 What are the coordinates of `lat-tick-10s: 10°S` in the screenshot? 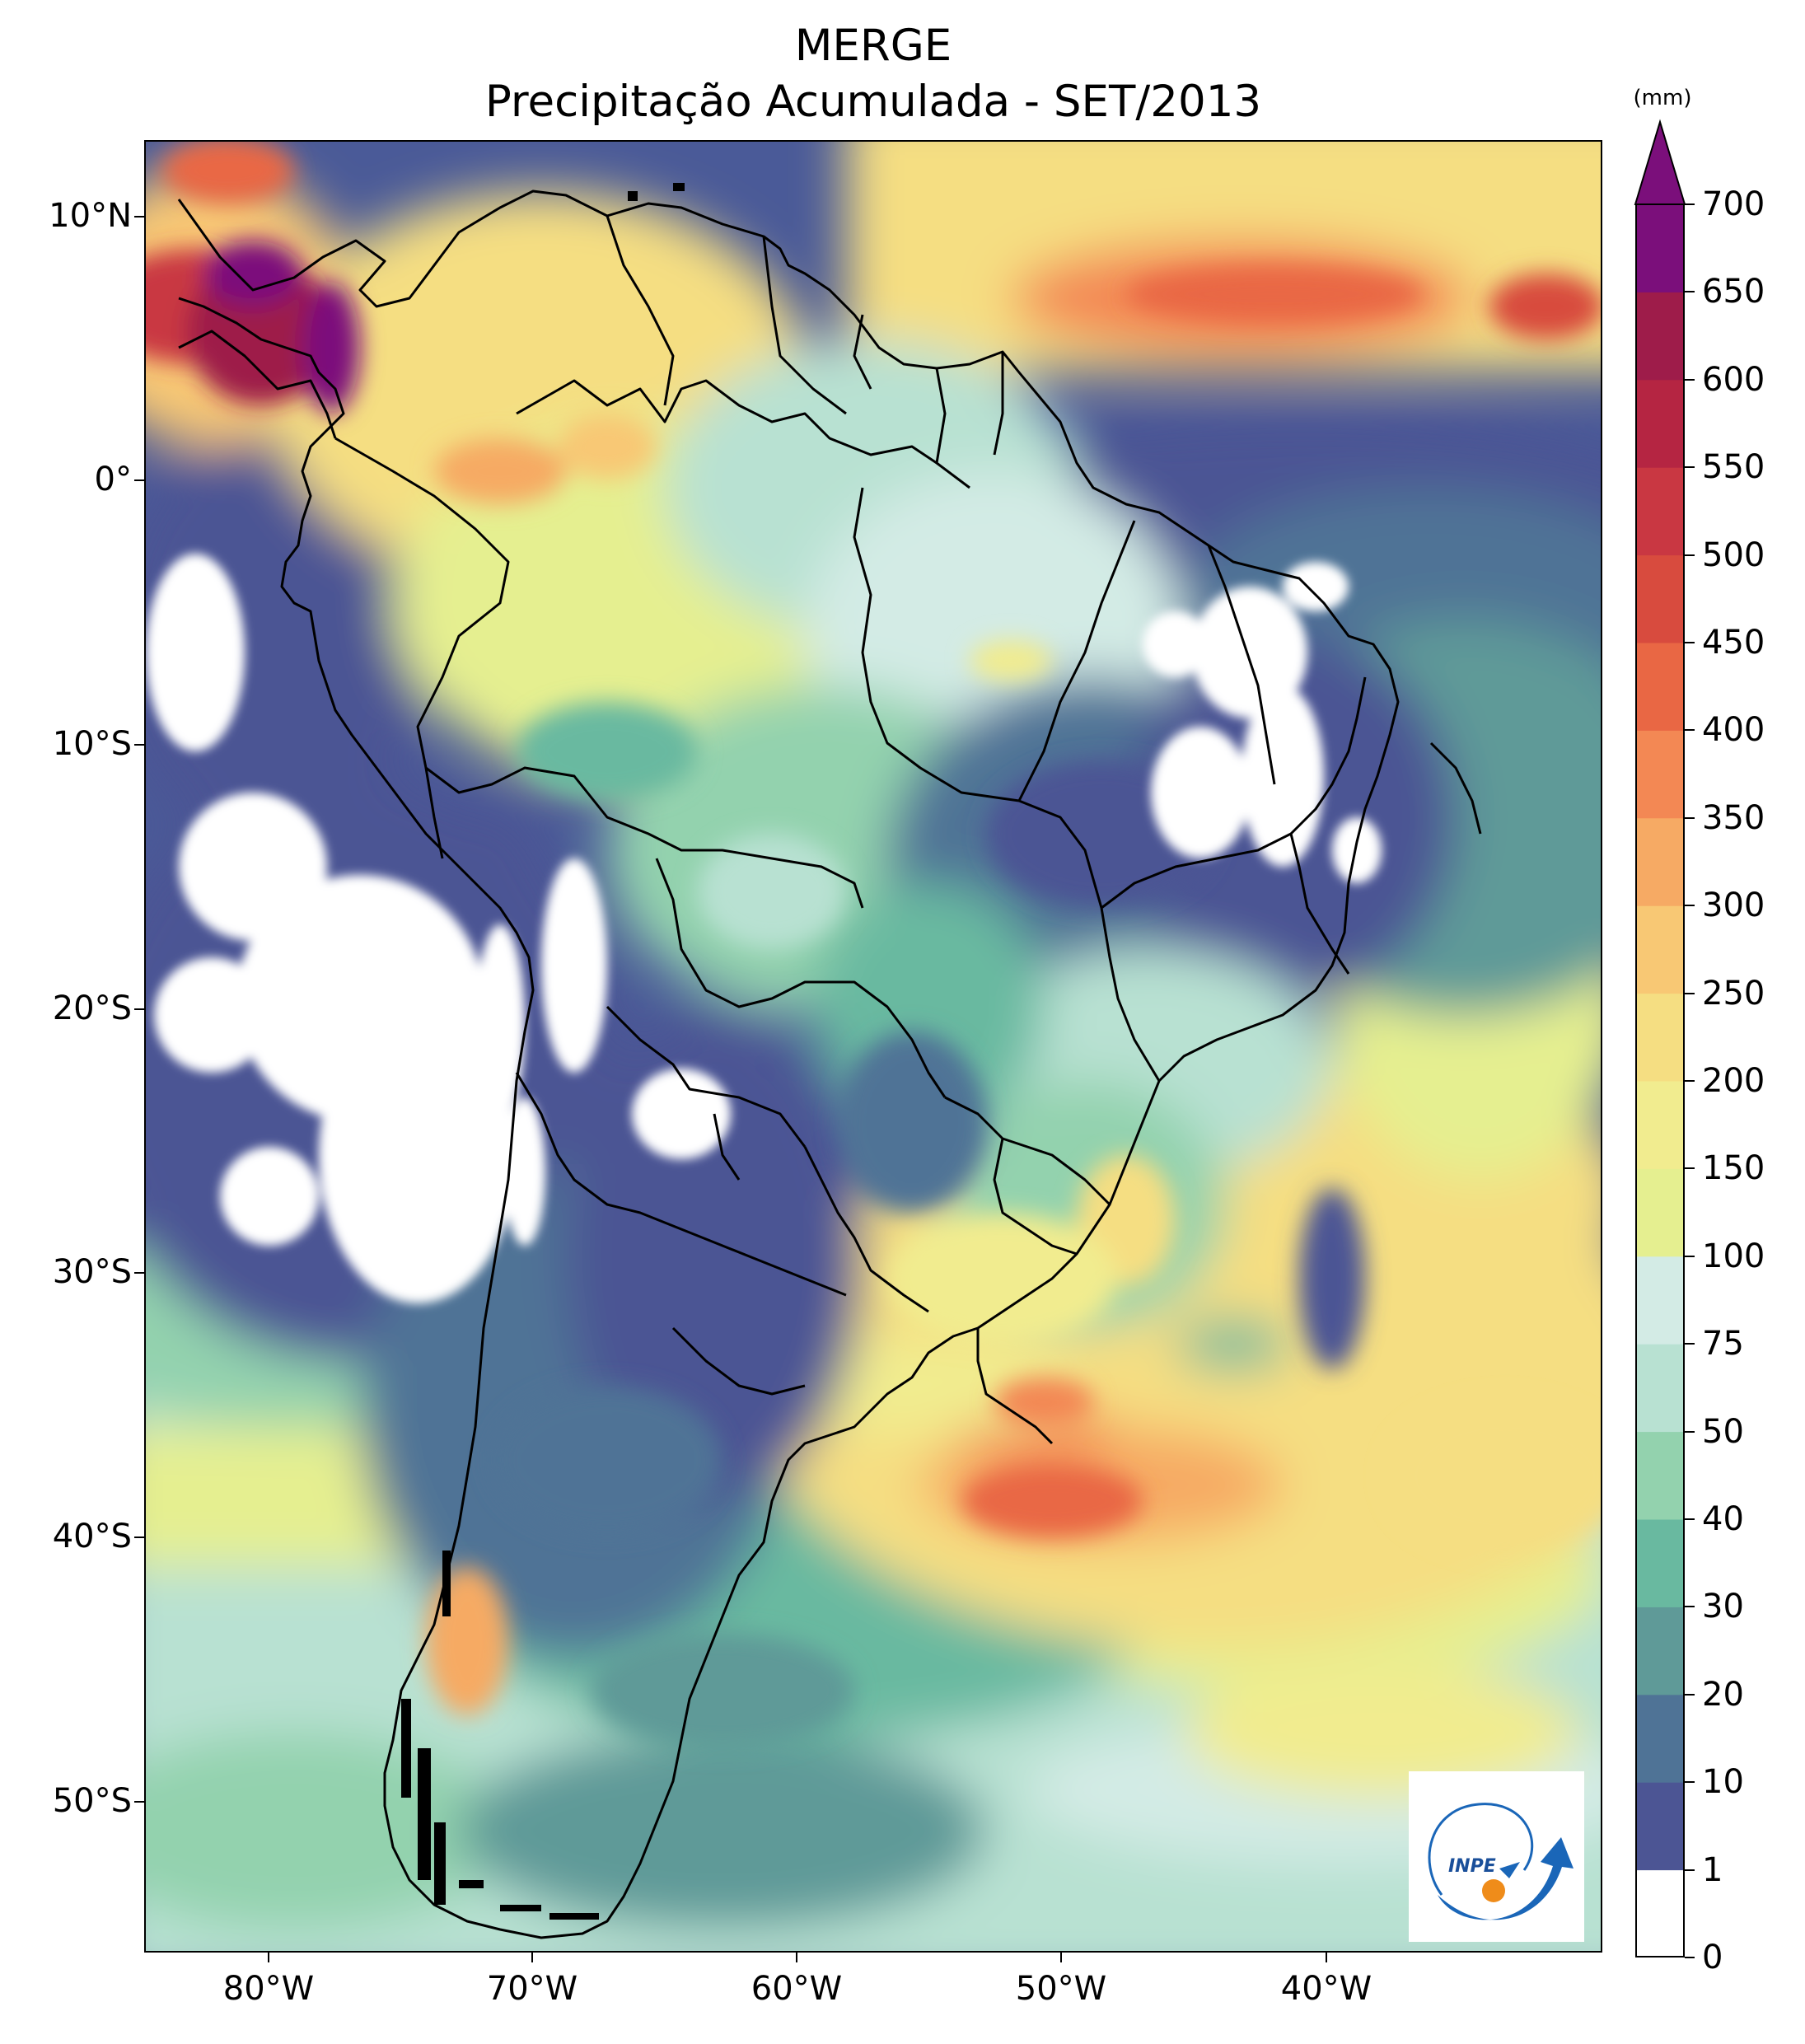 It's located at (92, 744).